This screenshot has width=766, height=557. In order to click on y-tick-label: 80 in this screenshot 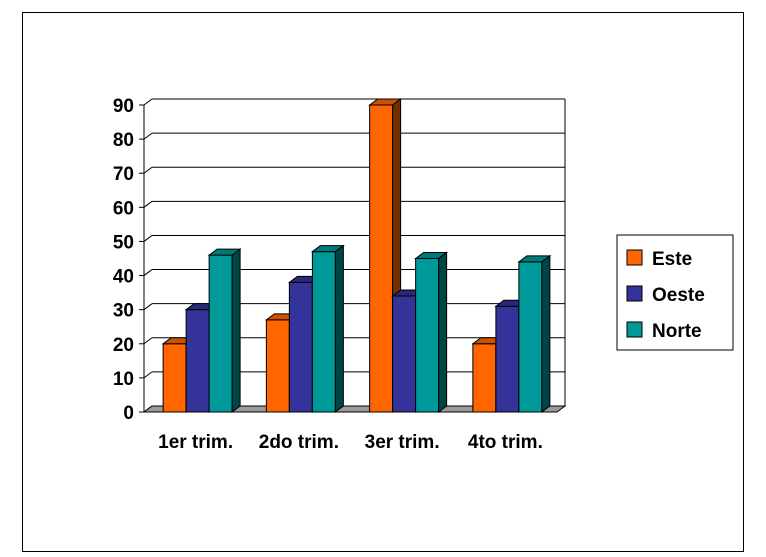, I will do `click(123, 140)`.